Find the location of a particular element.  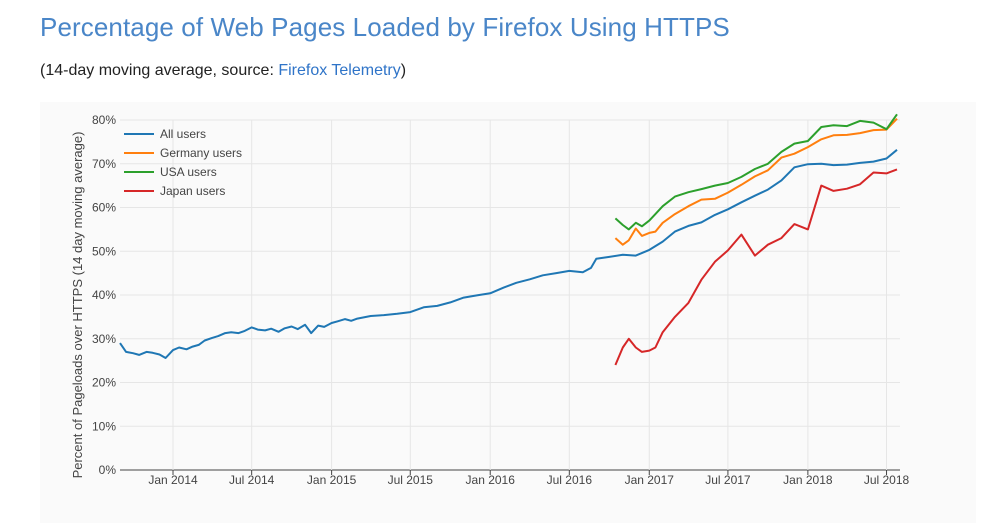

y-tick-label: 30% is located at coordinates (104, 339).